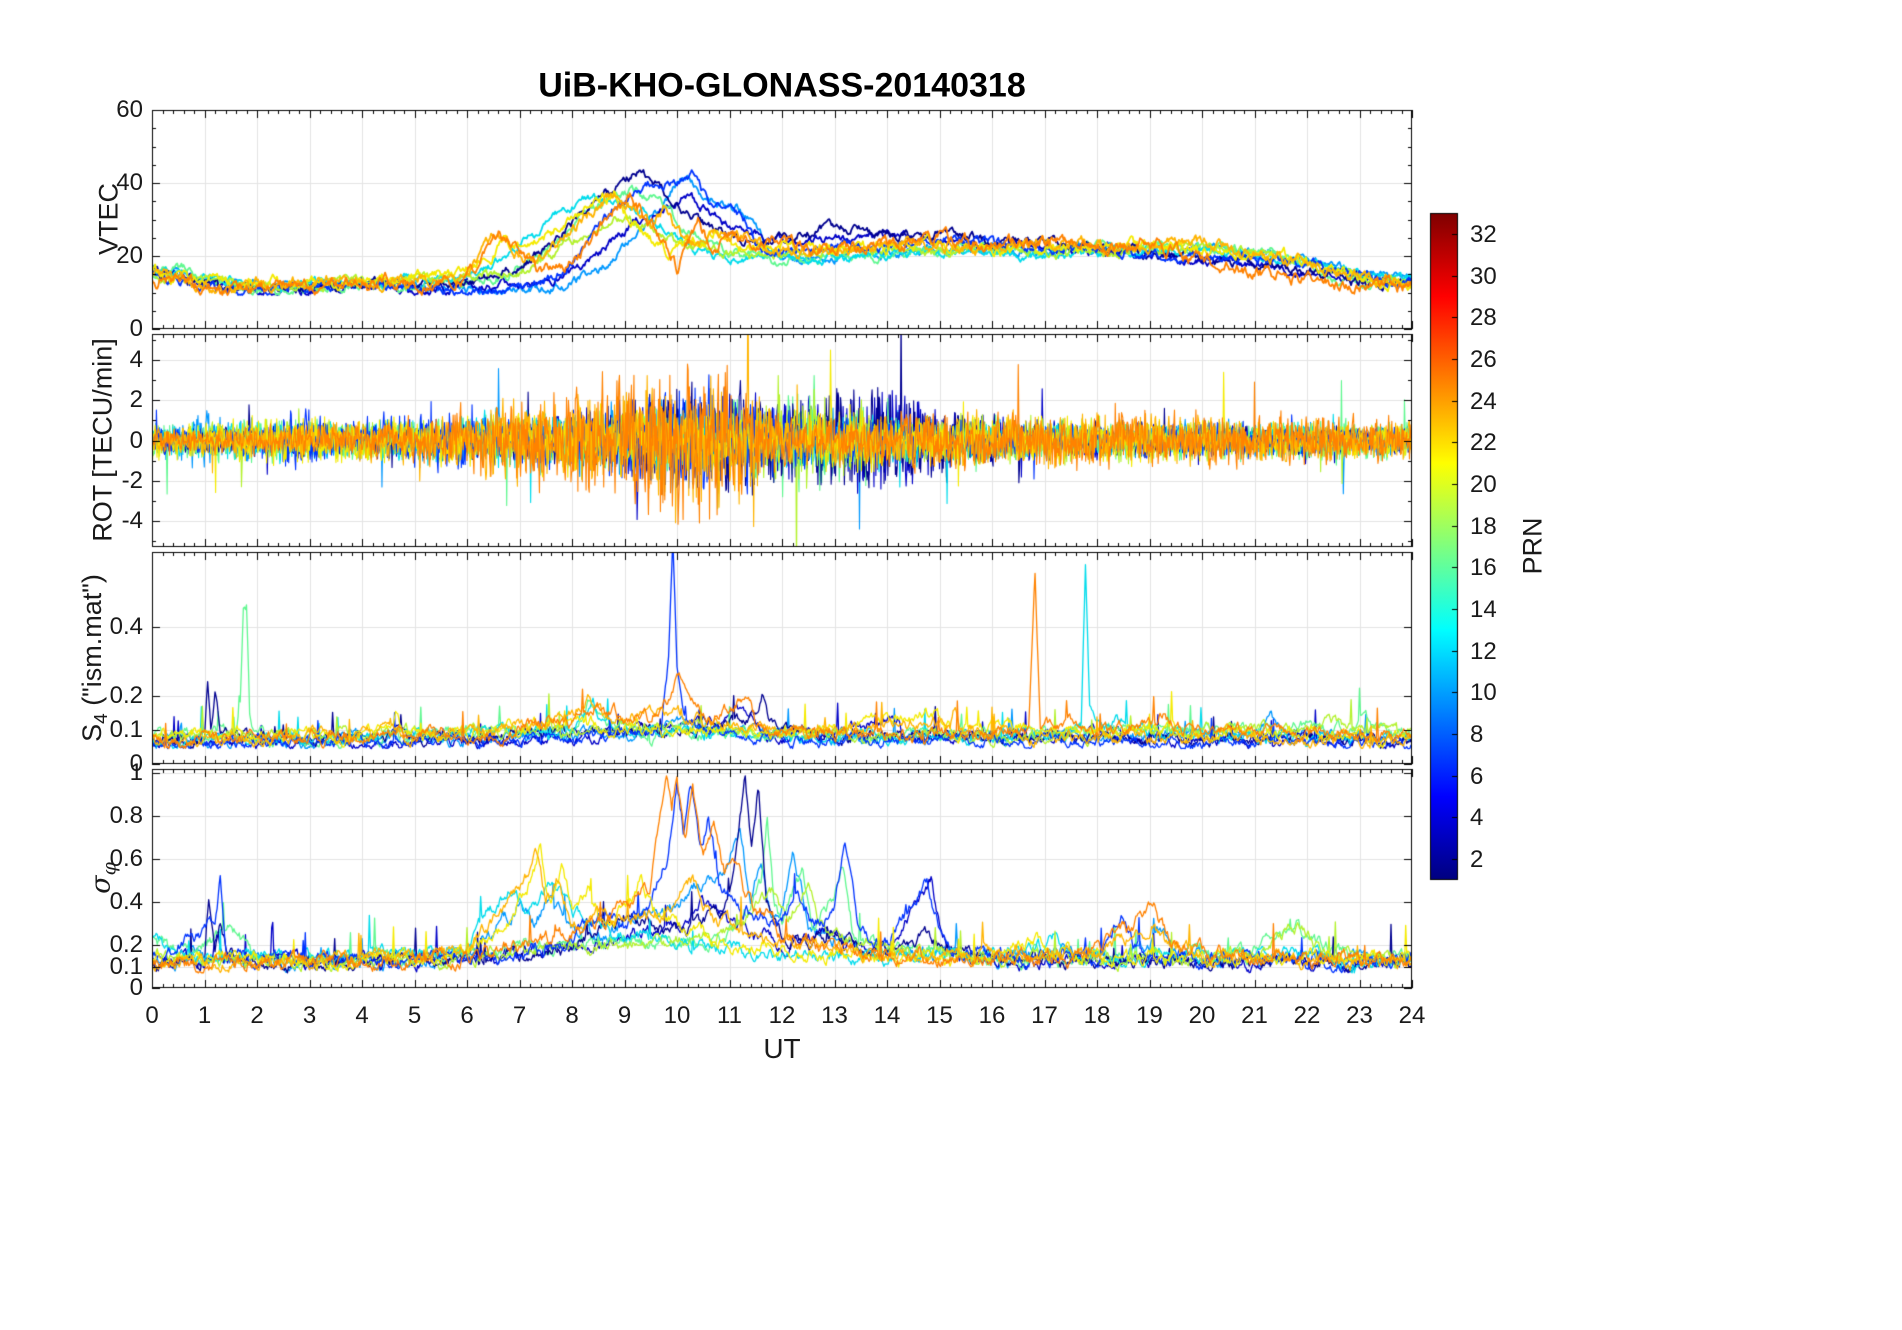 The image size is (1902, 1330). What do you see at coordinates (1483, 359) in the screenshot?
I see `colorbar-tick-label: 26` at bounding box center [1483, 359].